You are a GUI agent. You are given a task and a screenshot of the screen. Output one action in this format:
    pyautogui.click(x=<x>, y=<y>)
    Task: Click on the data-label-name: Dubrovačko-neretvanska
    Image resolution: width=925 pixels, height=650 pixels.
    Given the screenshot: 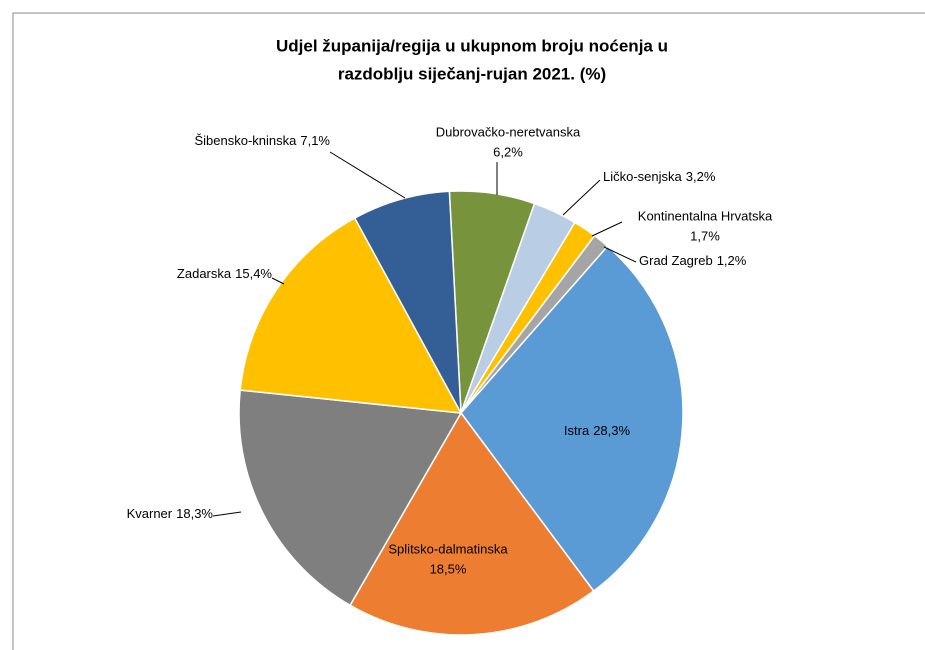 What is the action you would take?
    pyautogui.click(x=508, y=131)
    